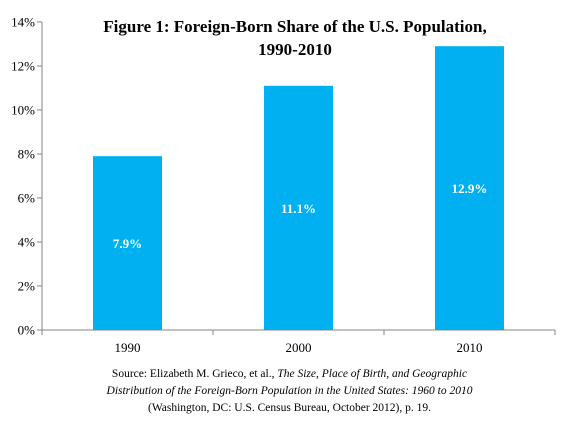 The image size is (579, 429). What do you see at coordinates (23, 110) in the screenshot?
I see `y-tick-label: 10%` at bounding box center [23, 110].